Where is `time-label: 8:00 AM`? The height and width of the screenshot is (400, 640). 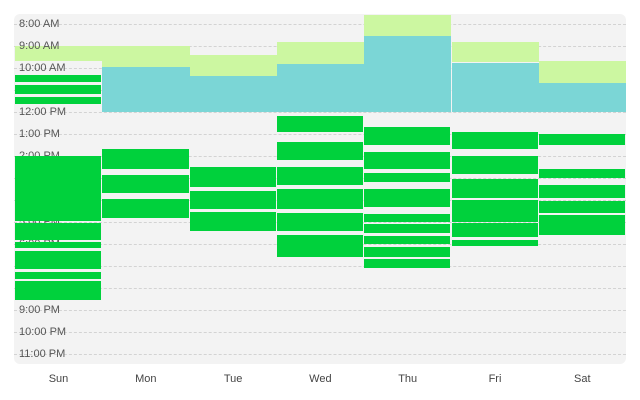 time-label: 8:00 AM is located at coordinates (39, 24).